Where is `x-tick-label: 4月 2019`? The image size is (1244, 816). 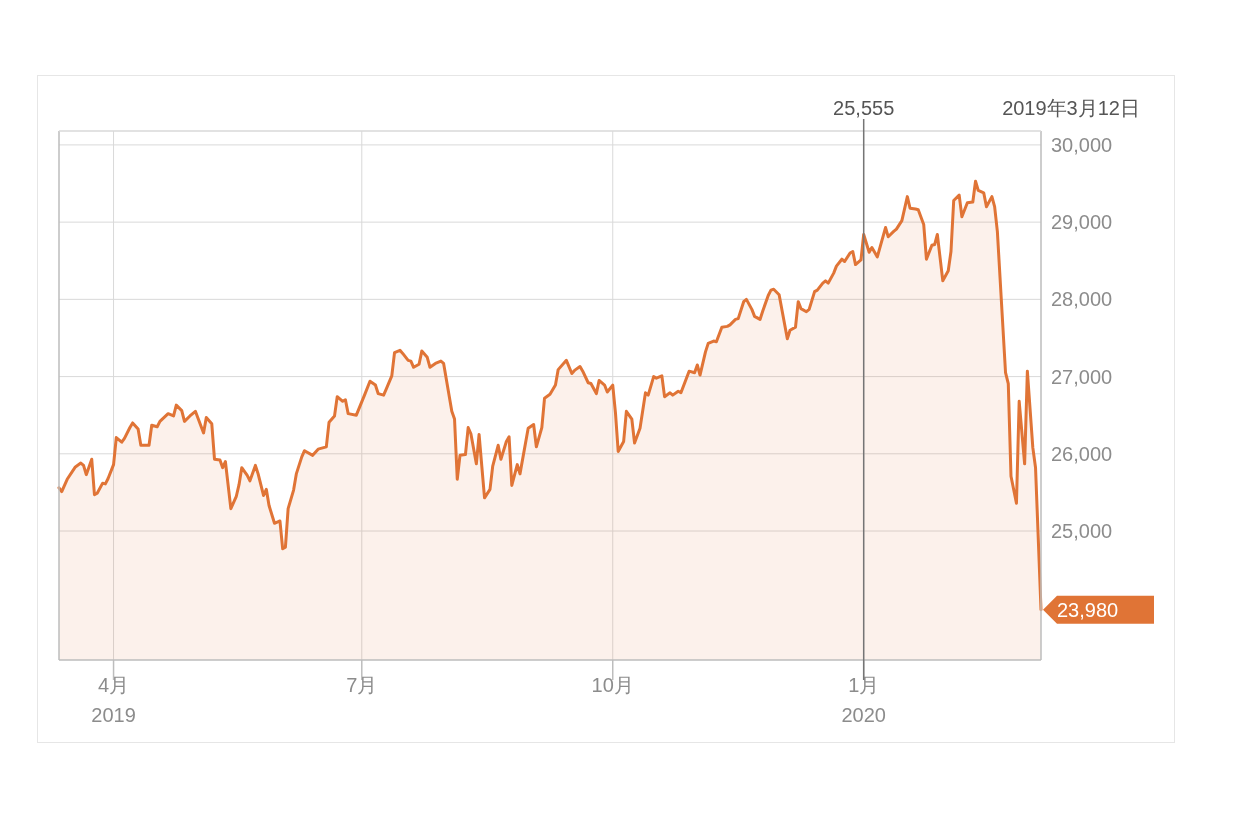
x-tick-label: 4月 2019 is located at coordinates (113, 700).